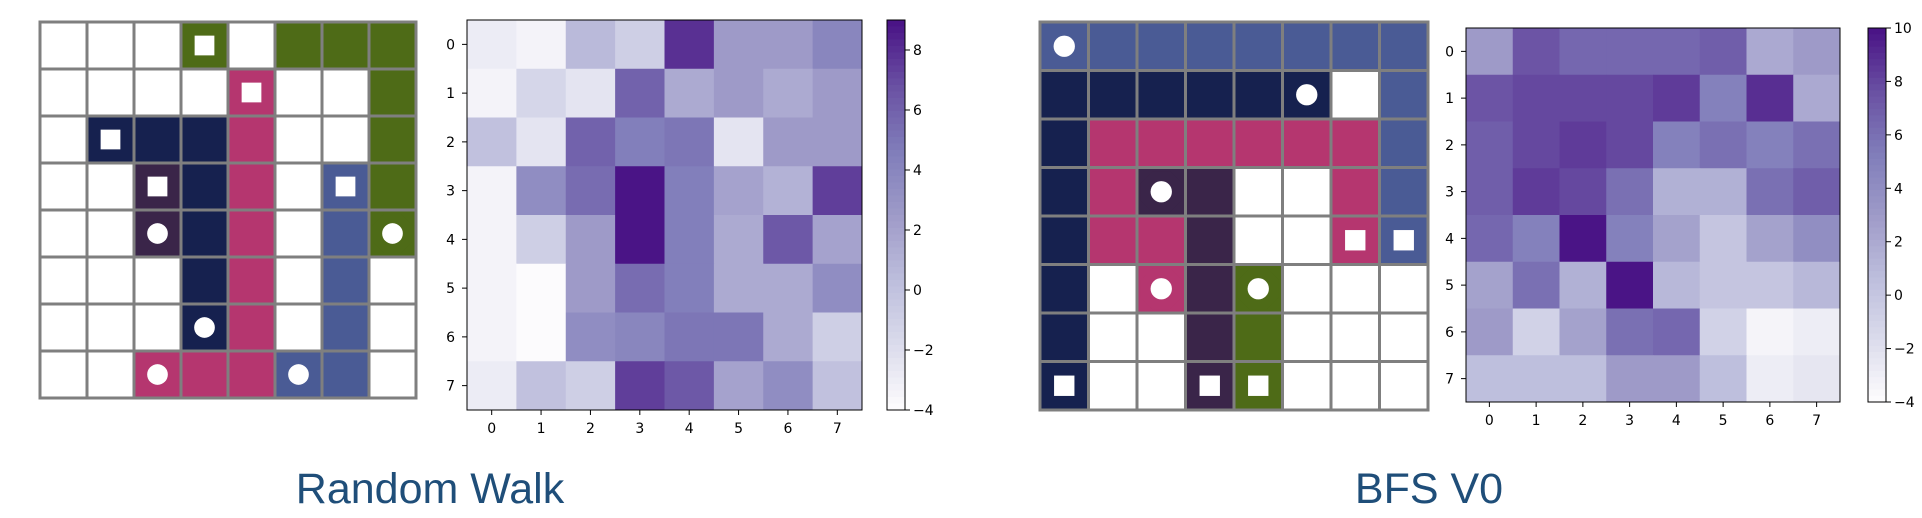  What do you see at coordinates (450, 289) in the screenshot?
I see `y-tick-label: 5` at bounding box center [450, 289].